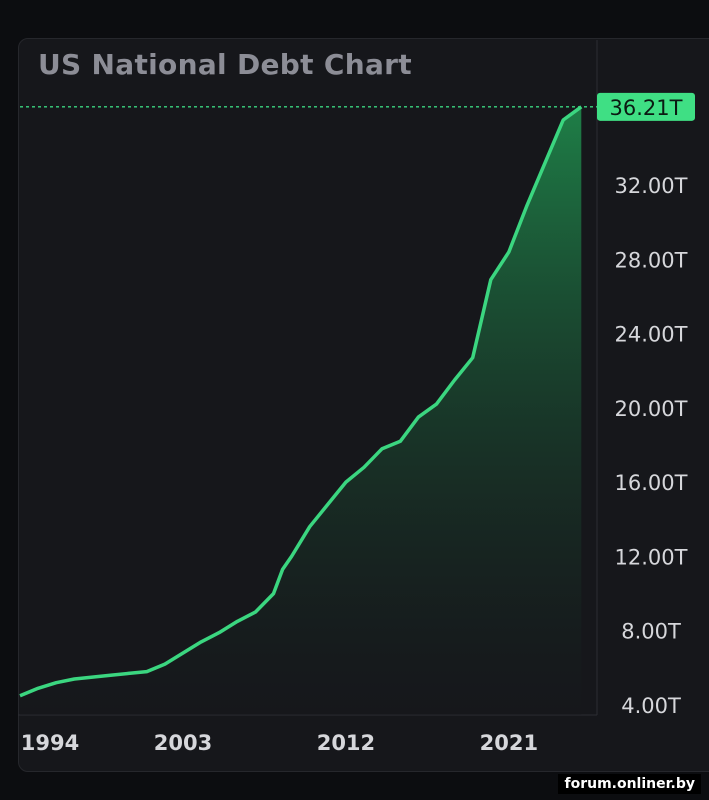  What do you see at coordinates (651, 409) in the screenshot?
I see `y-tick-label: 20.00T` at bounding box center [651, 409].